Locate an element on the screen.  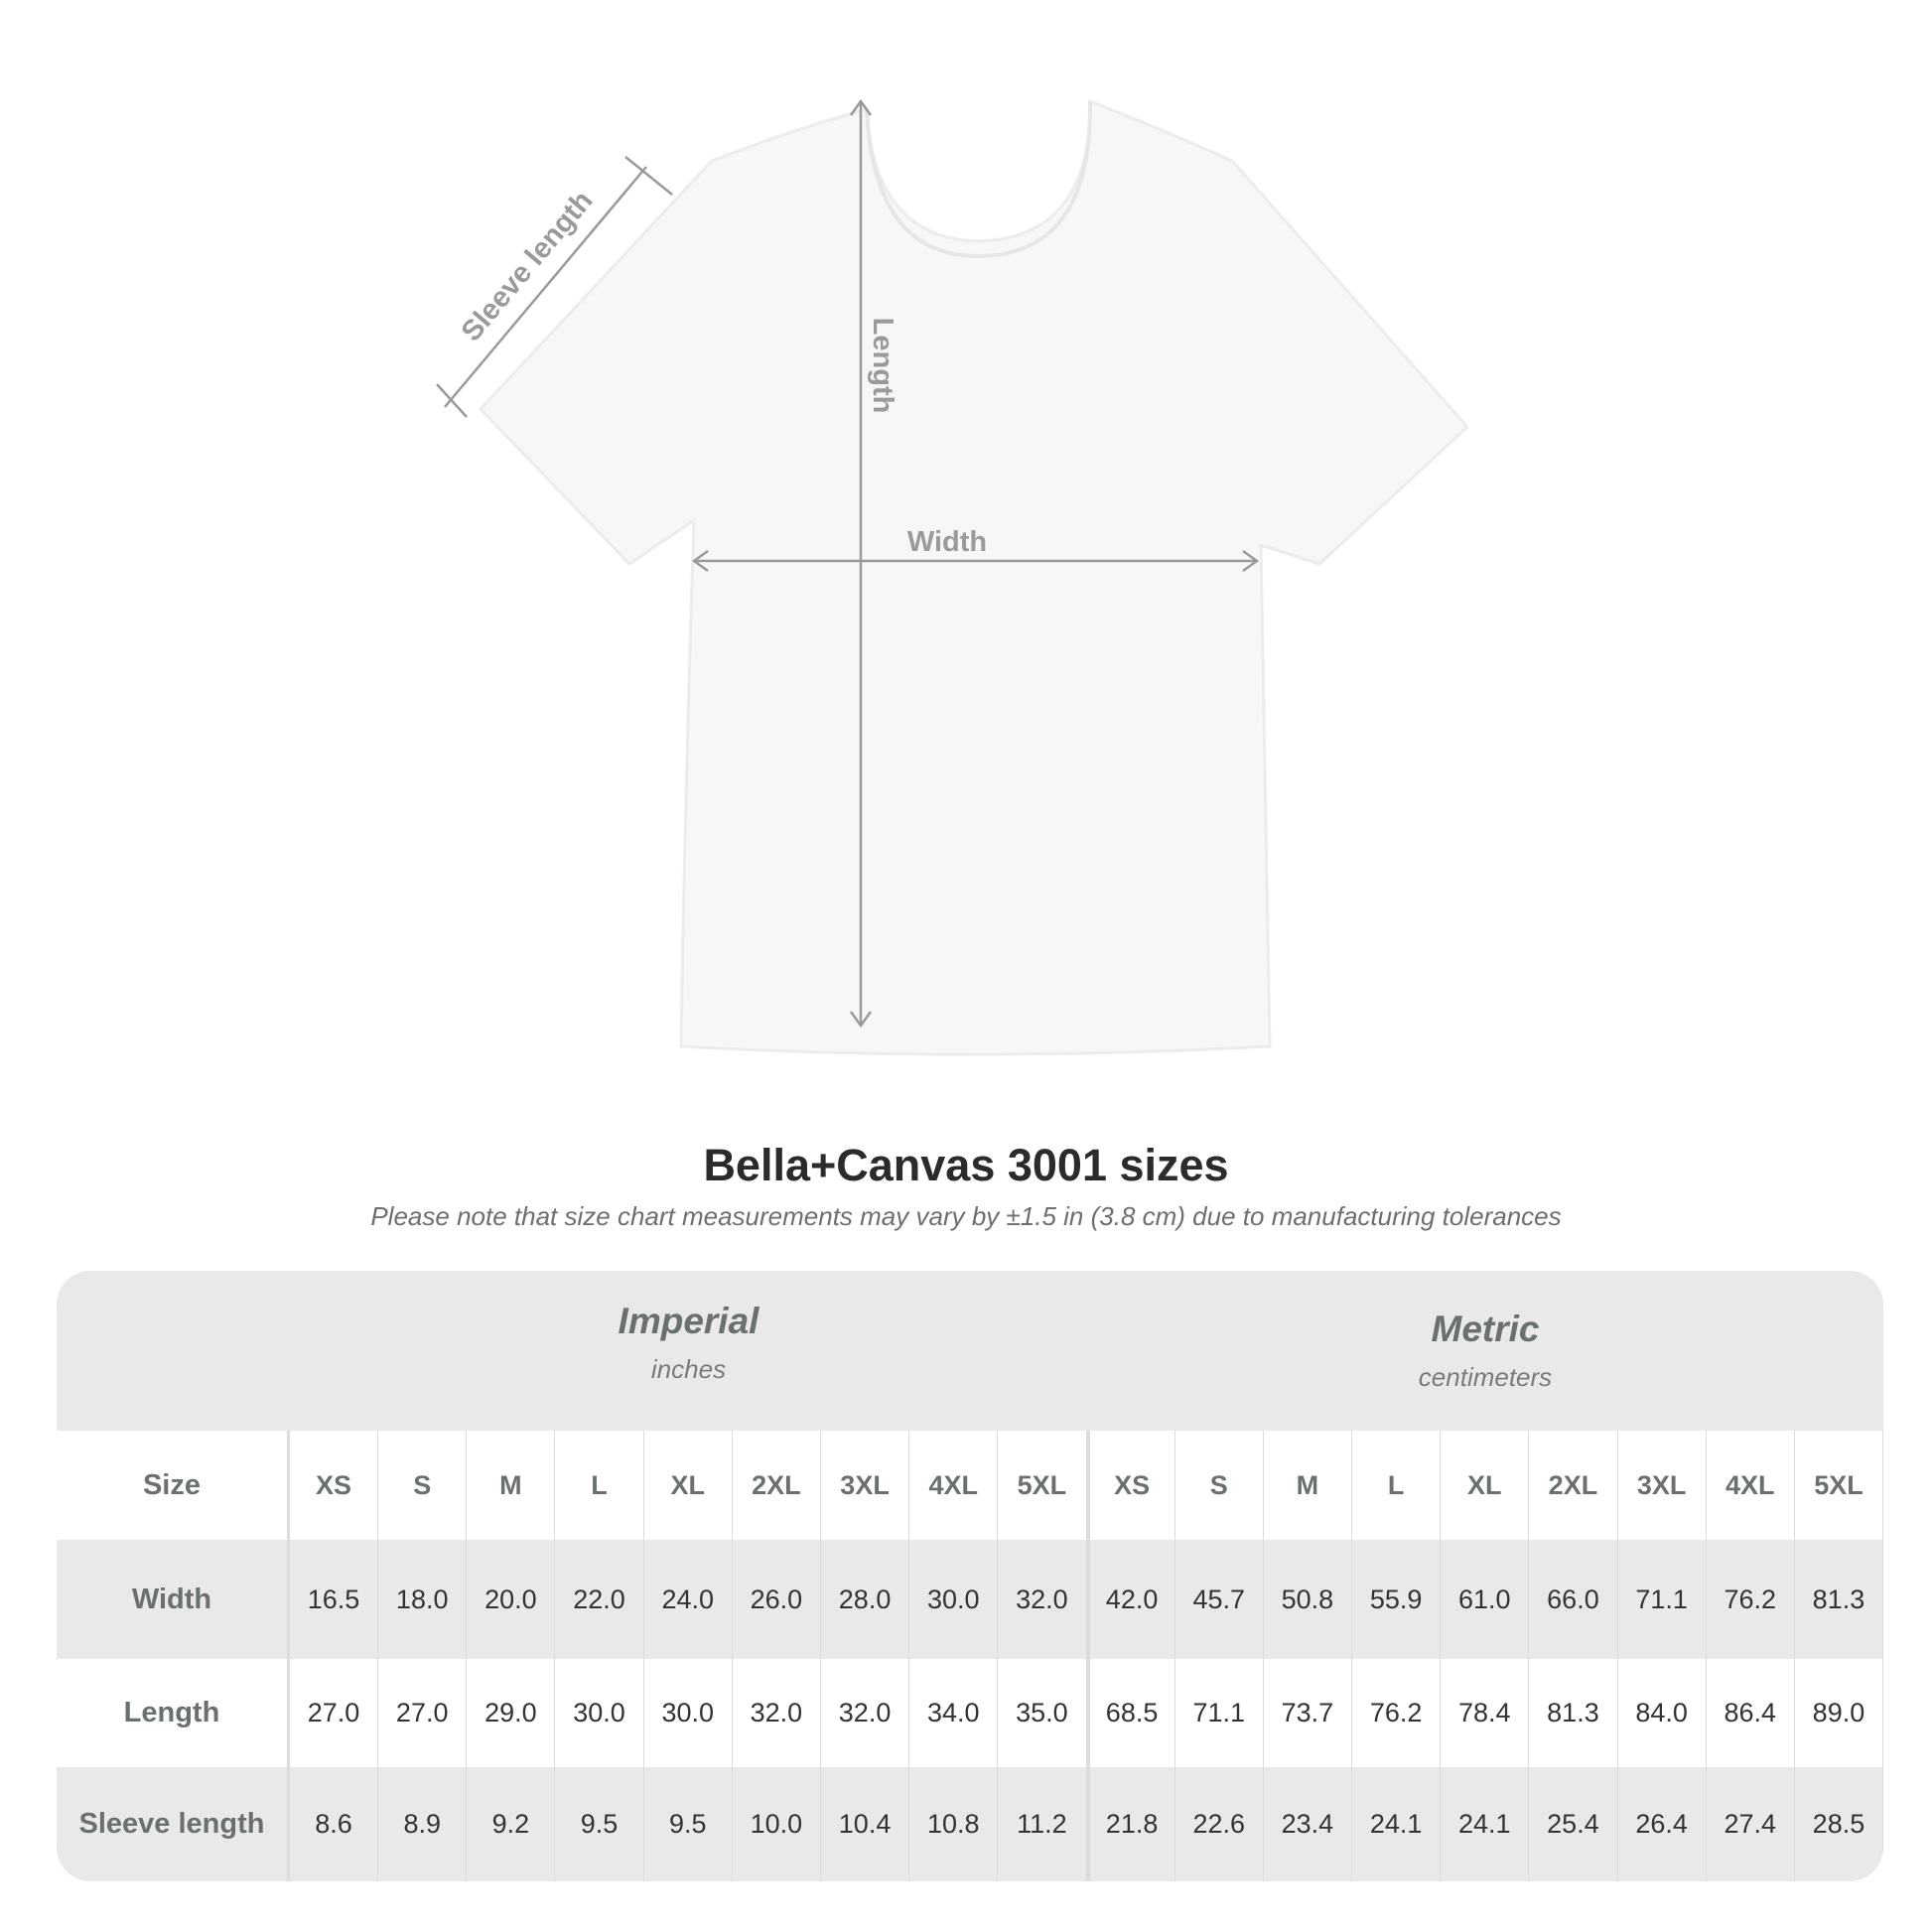
metric-size-header: XL is located at coordinates (1486, 1486).